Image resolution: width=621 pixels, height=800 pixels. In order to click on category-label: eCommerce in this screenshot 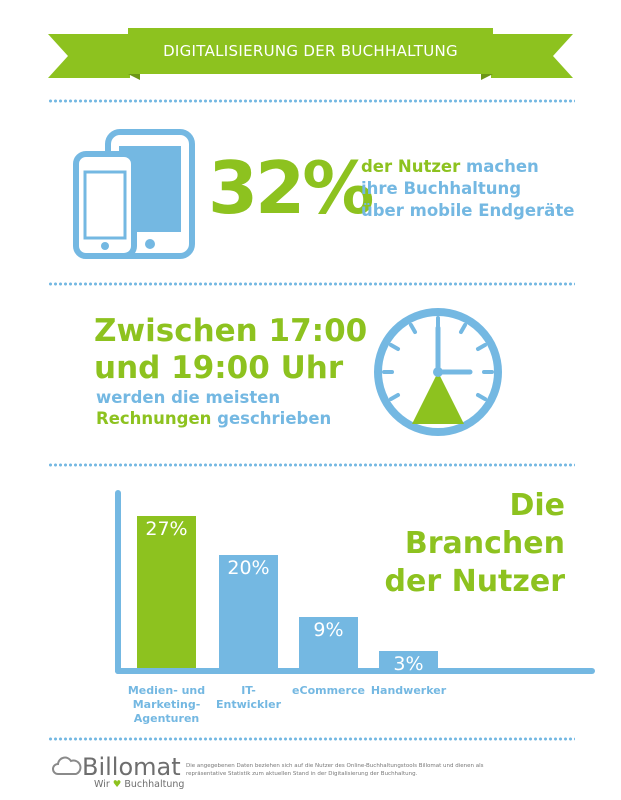, I will do `click(328, 691)`.